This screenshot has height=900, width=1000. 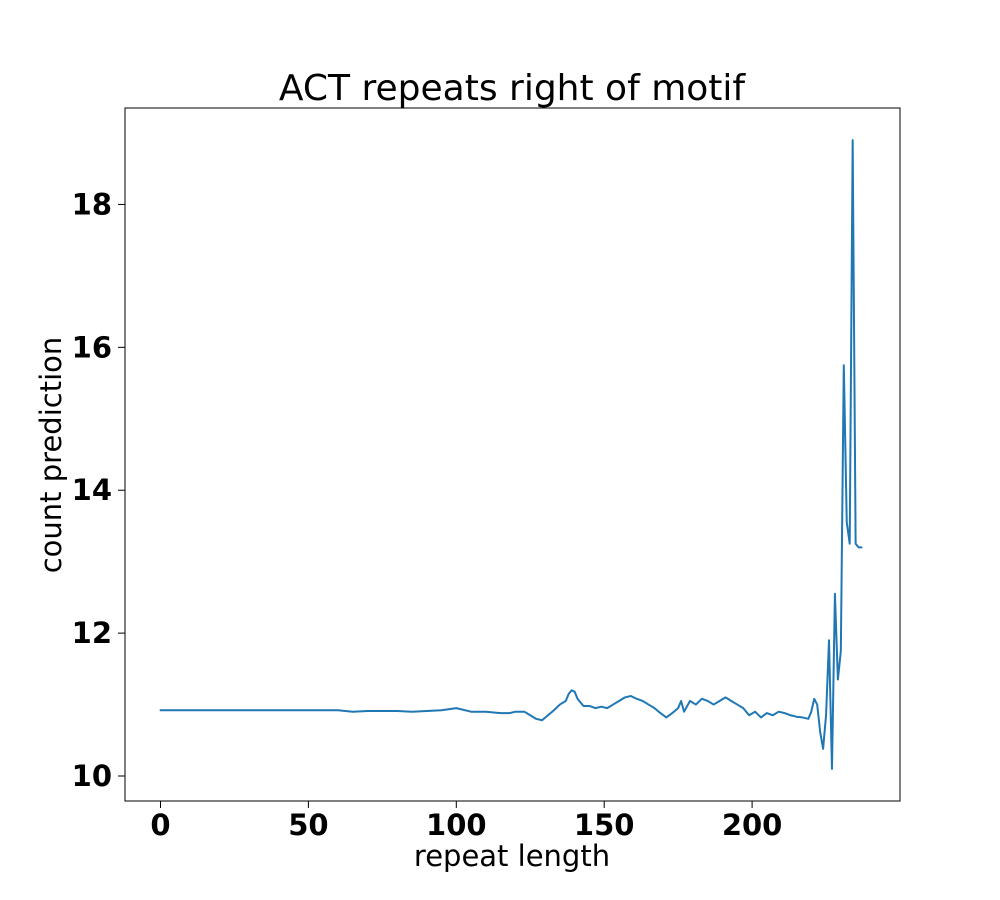 I want to click on x-tick-label: 0, so click(x=160, y=825).